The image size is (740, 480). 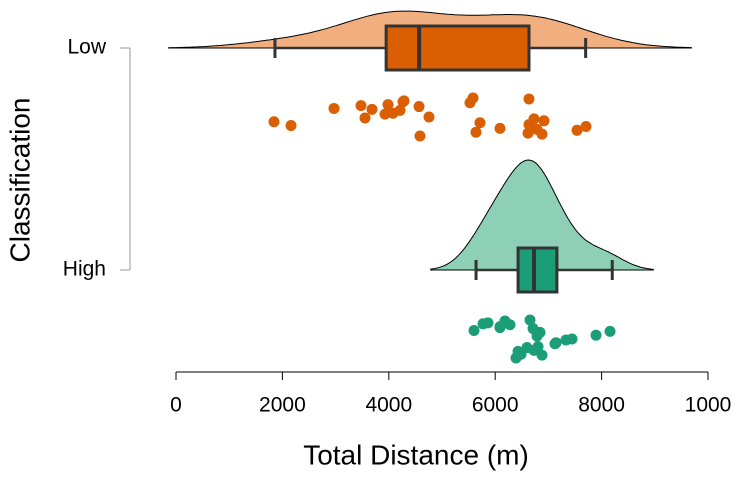 What do you see at coordinates (282, 405) in the screenshot?
I see `x-tick-label: 2000` at bounding box center [282, 405].